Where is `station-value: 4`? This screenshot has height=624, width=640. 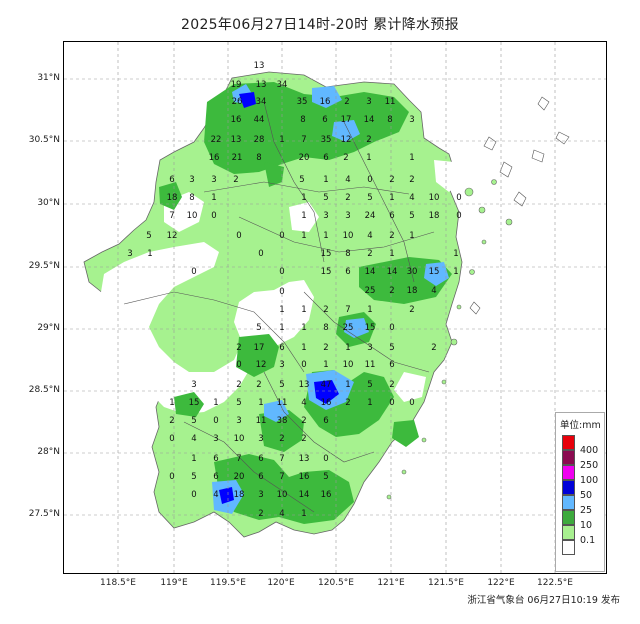 station-value: 4 is located at coordinates (193, 439).